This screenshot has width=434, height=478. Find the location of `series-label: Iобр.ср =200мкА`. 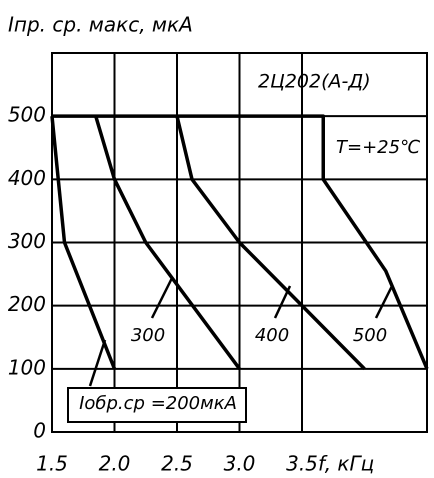

series-label: Iобр.ср =200мкА is located at coordinates (158, 403).